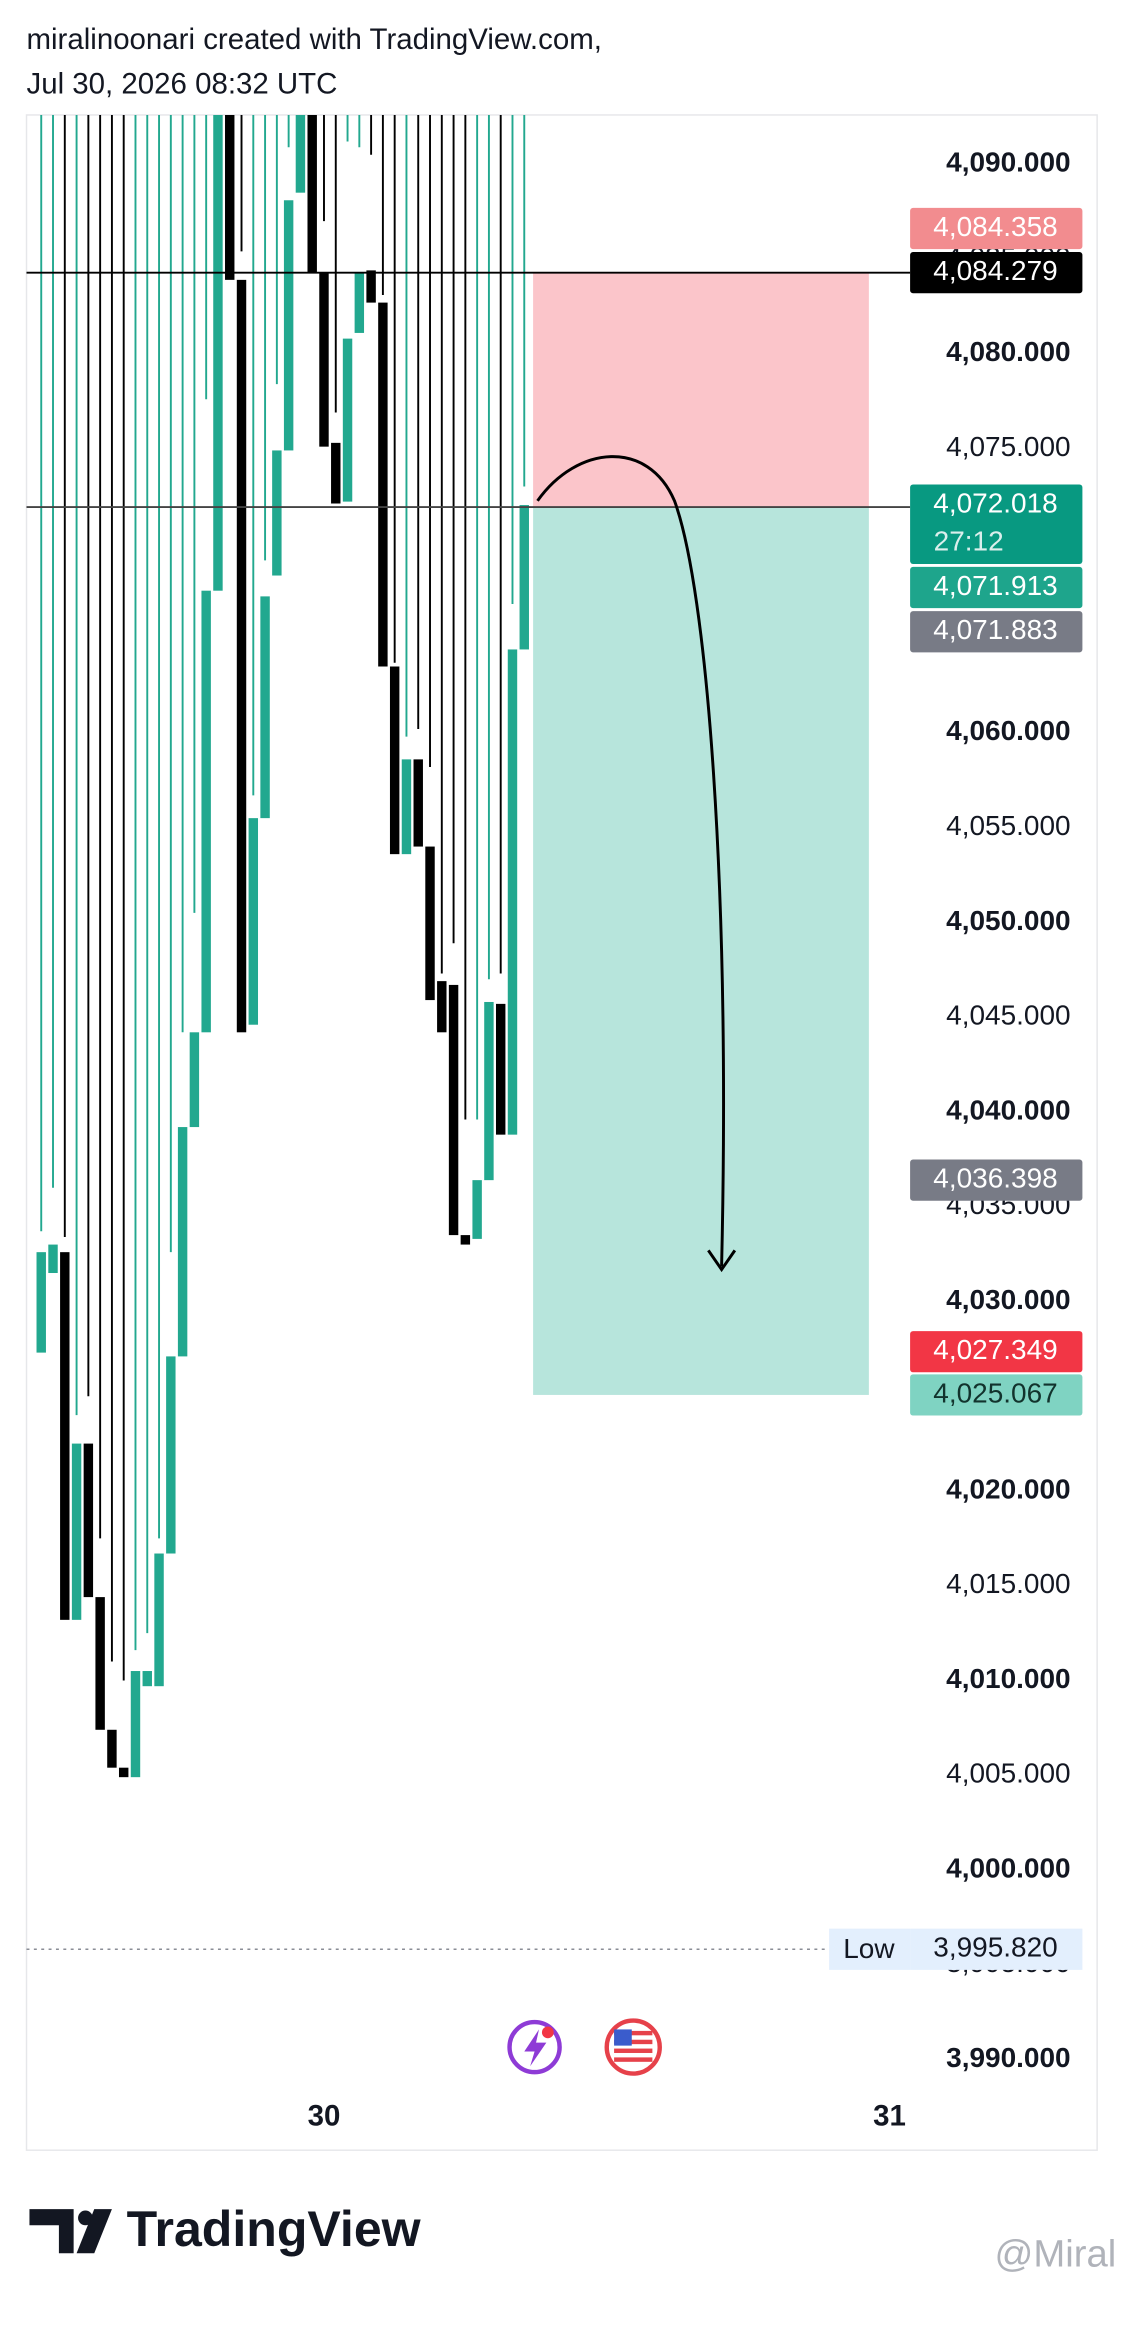 The height and width of the screenshot is (2327, 1131). Describe the element at coordinates (1008, 446) in the screenshot. I see `y-tick-label: 4,075.000` at that location.